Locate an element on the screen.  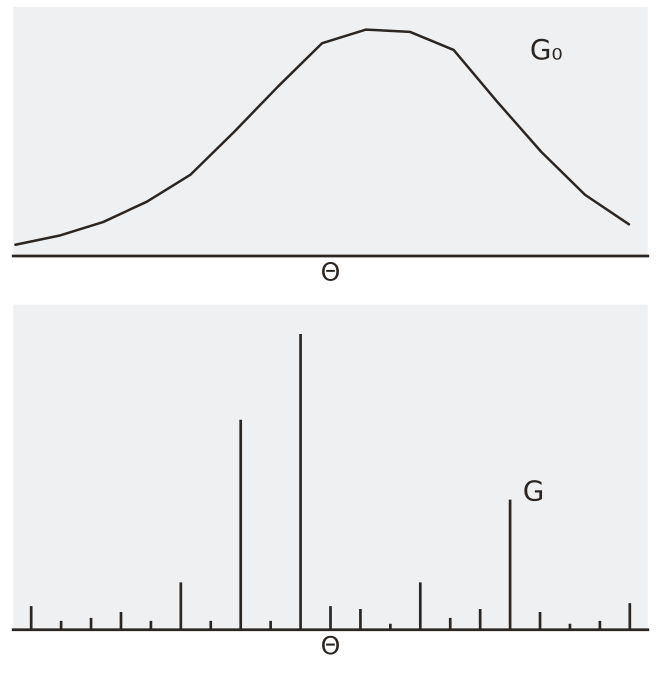
series-label: G₀ is located at coordinates (546, 49).